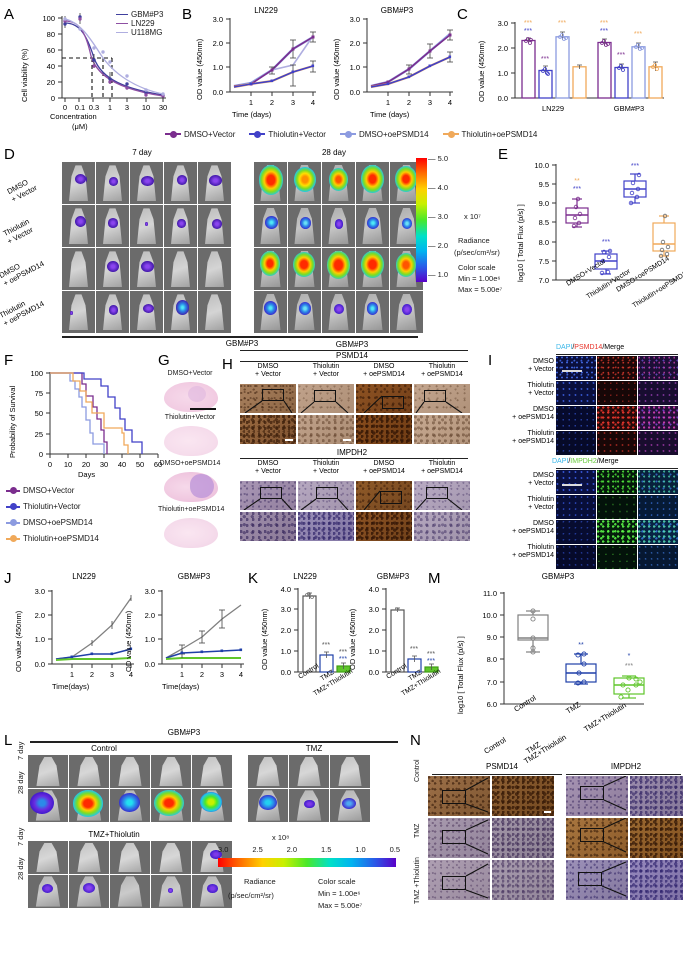  I want to click on l-tick-0: 3.0, so click(223, 849).